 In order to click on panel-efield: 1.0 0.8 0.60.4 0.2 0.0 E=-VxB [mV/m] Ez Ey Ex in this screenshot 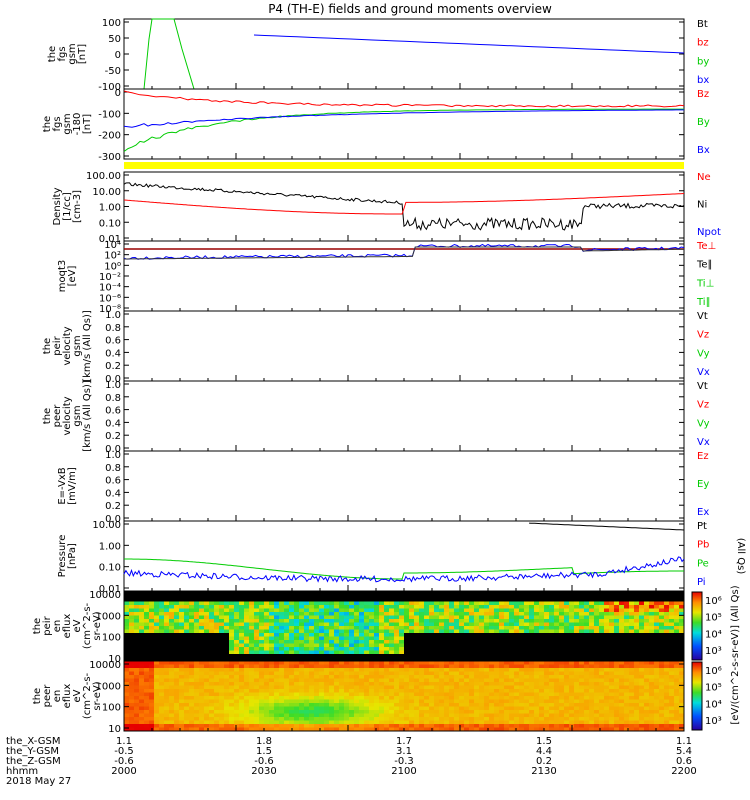, I will do `click(383, 487)`.